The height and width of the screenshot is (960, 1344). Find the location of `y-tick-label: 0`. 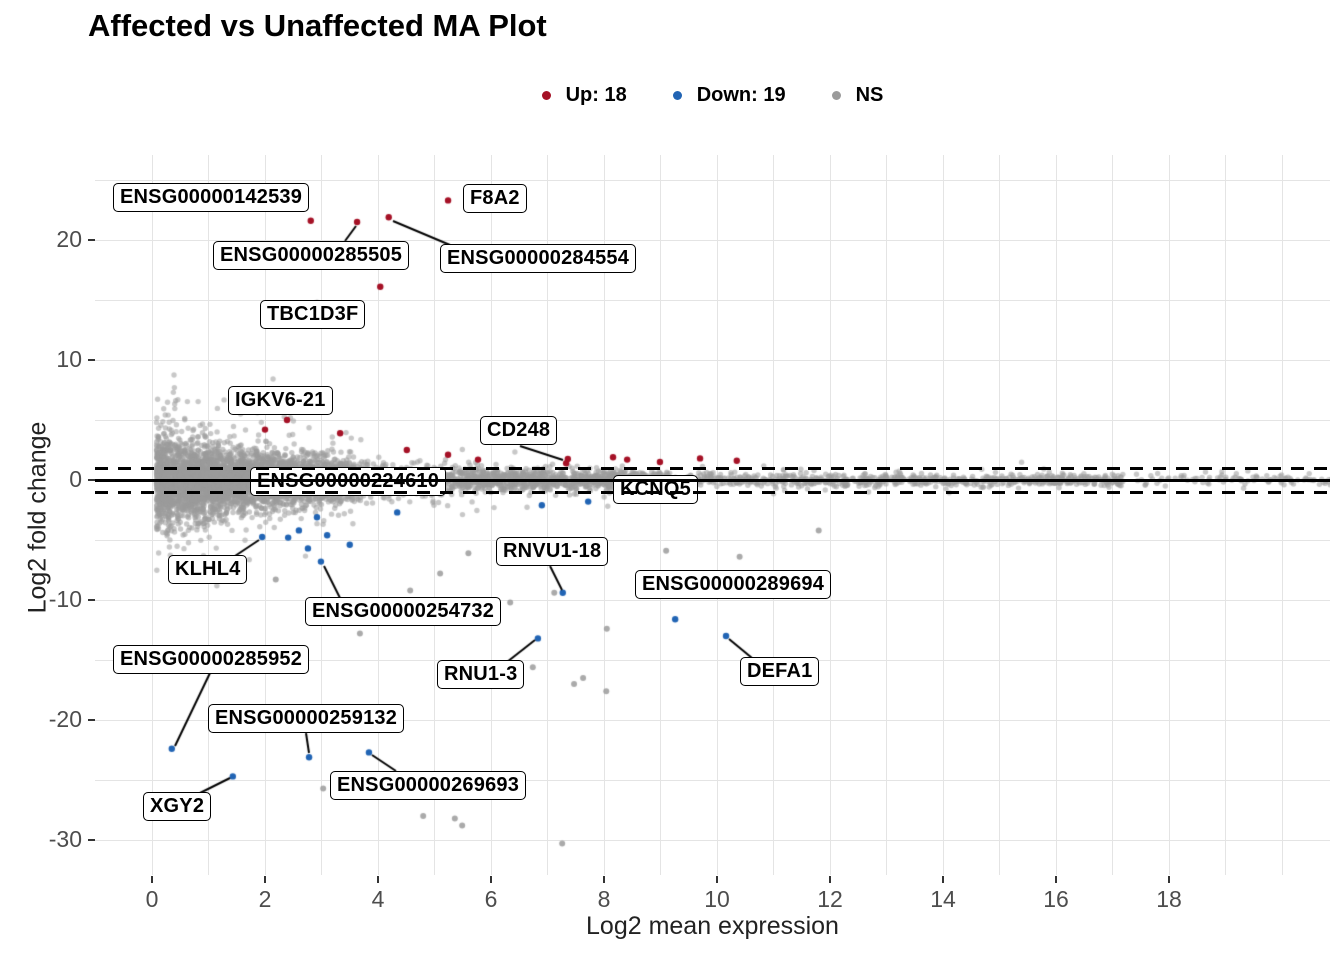

y-tick-label: 0 is located at coordinates (75, 479).